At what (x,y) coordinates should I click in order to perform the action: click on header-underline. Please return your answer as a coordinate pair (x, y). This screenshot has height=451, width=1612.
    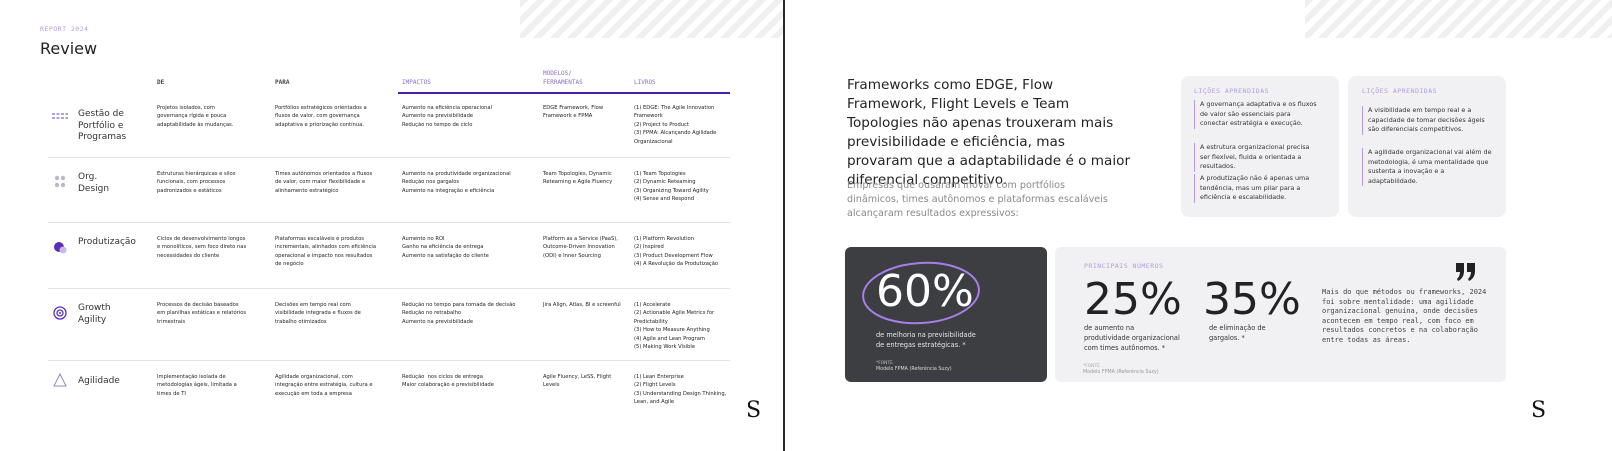
    Looking at the image, I should click on (564, 93).